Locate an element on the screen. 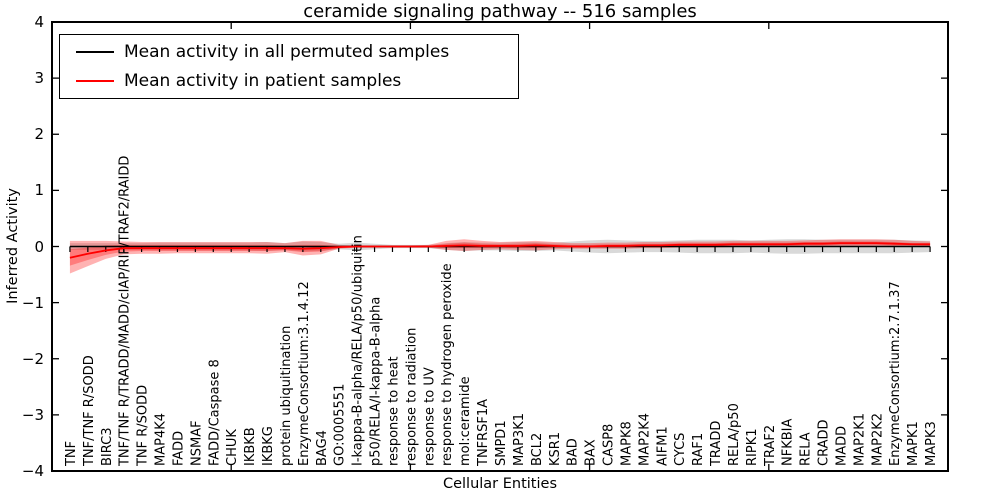 This screenshot has height=500, width=1000. entity-label: MAP2K2 is located at coordinates (877, 439).